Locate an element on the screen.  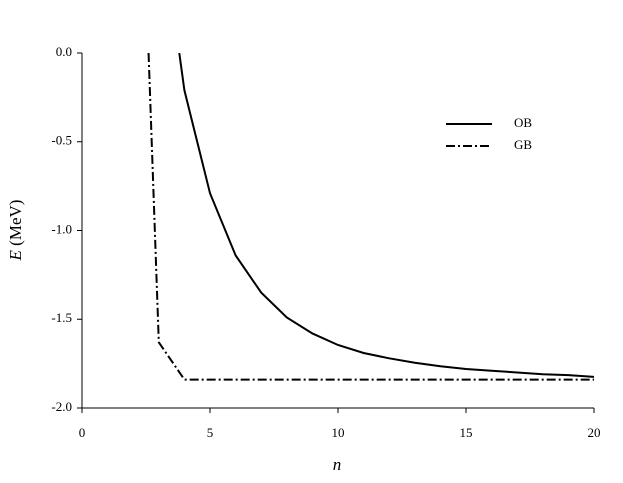
x-tick-label: 10 is located at coordinates (338, 432).